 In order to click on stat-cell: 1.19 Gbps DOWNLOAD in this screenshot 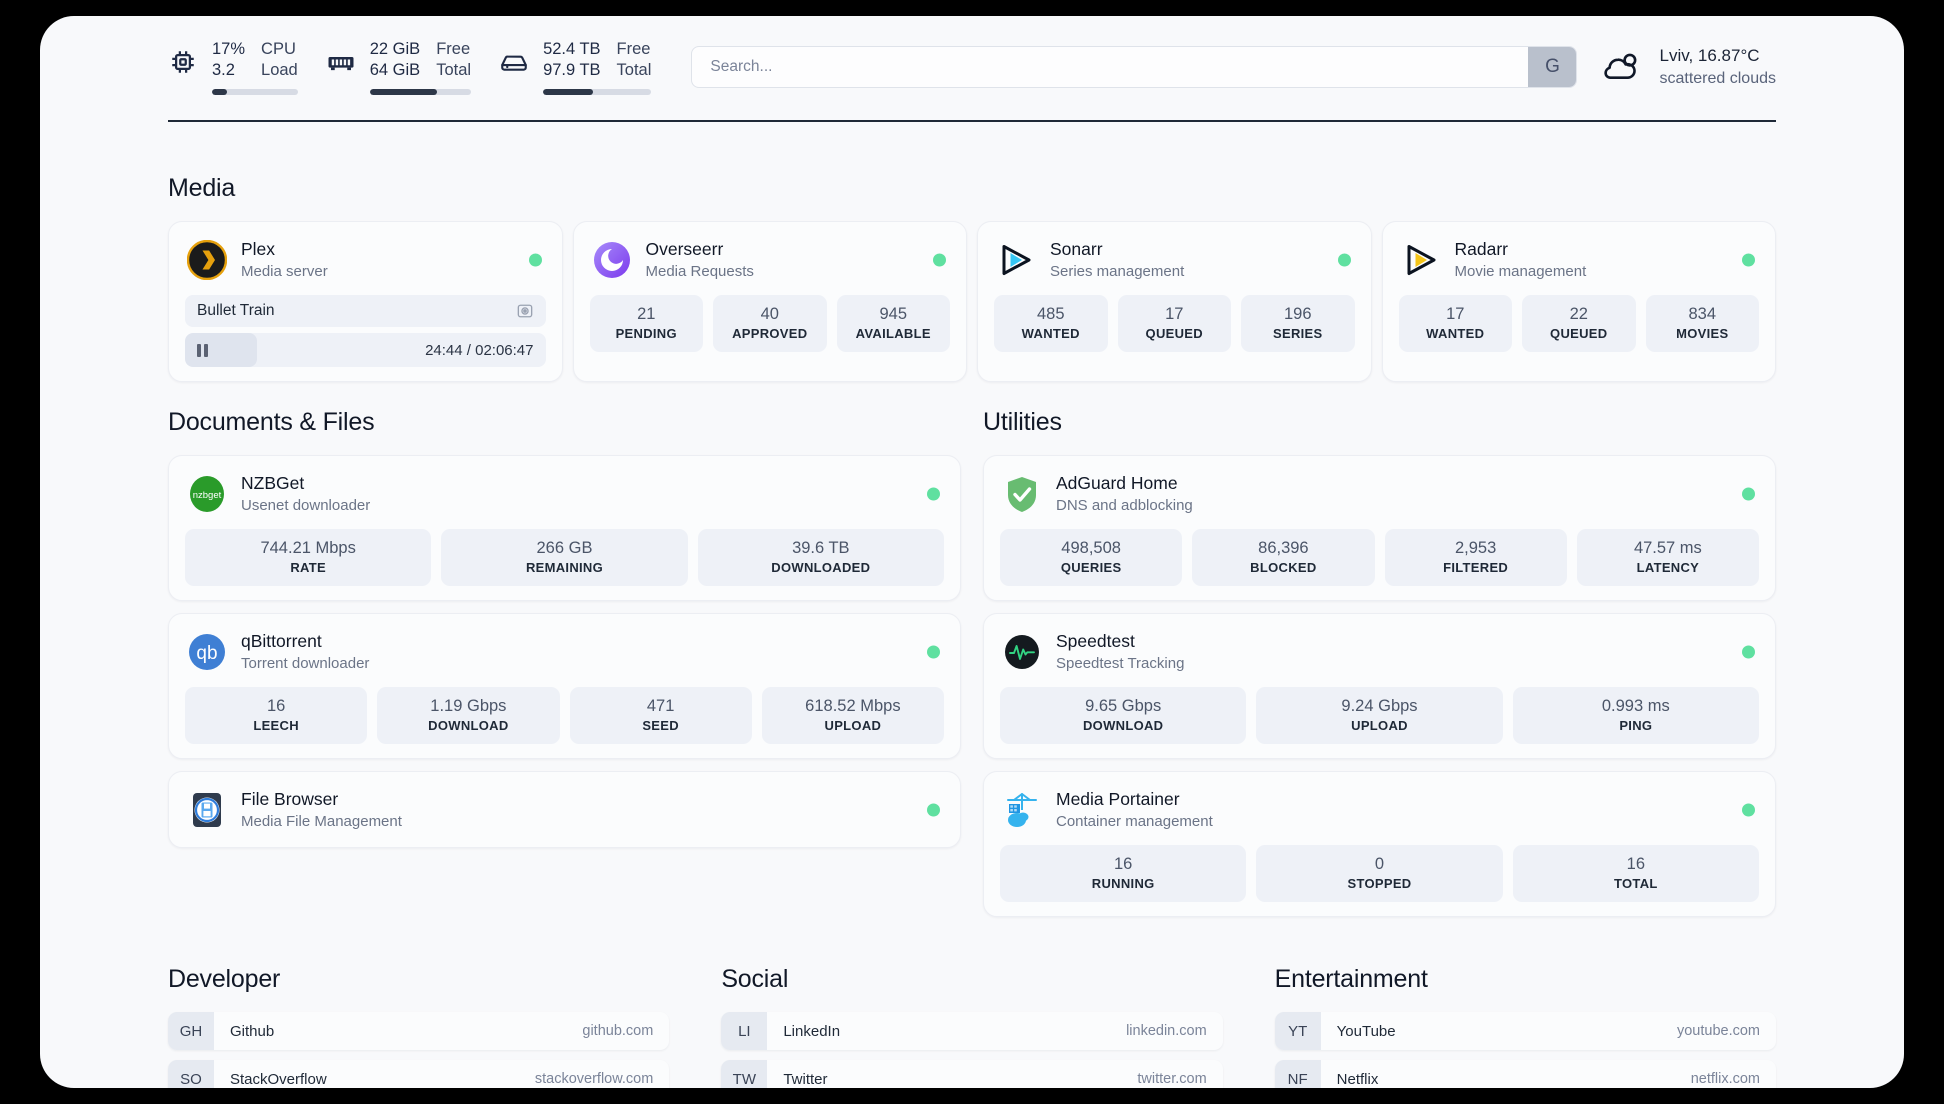, I will do `click(468, 715)`.